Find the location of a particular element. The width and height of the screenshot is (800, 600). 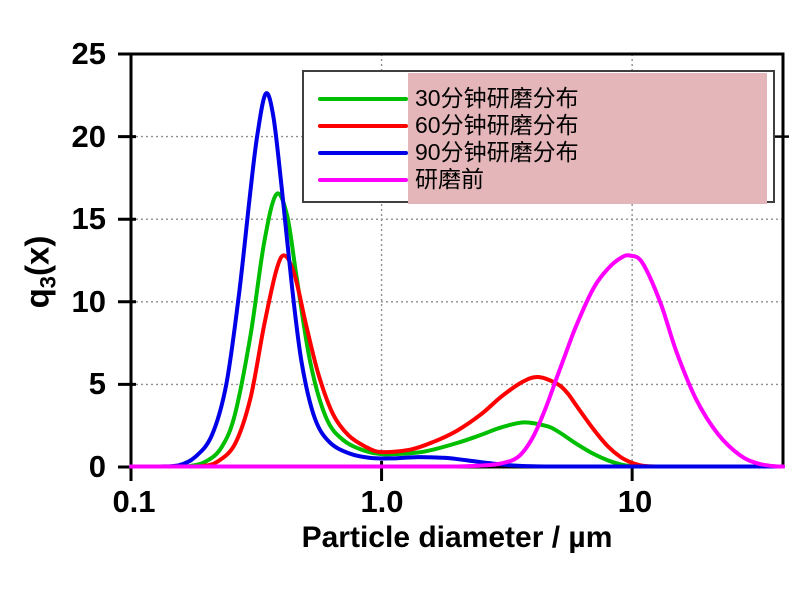

y-tick-label-10: 10 is located at coordinates (88, 301).